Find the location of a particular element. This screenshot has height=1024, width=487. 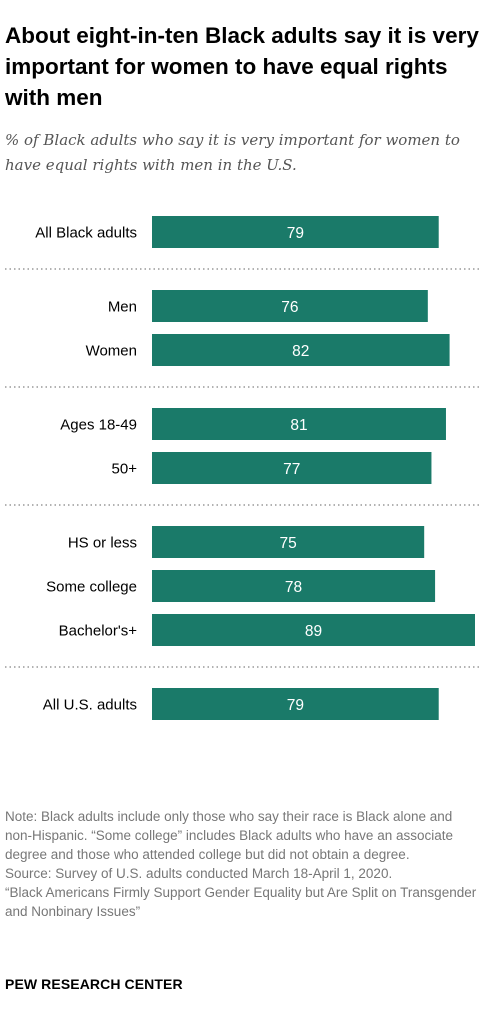

bar-hs-or-less is located at coordinates (288, 542).